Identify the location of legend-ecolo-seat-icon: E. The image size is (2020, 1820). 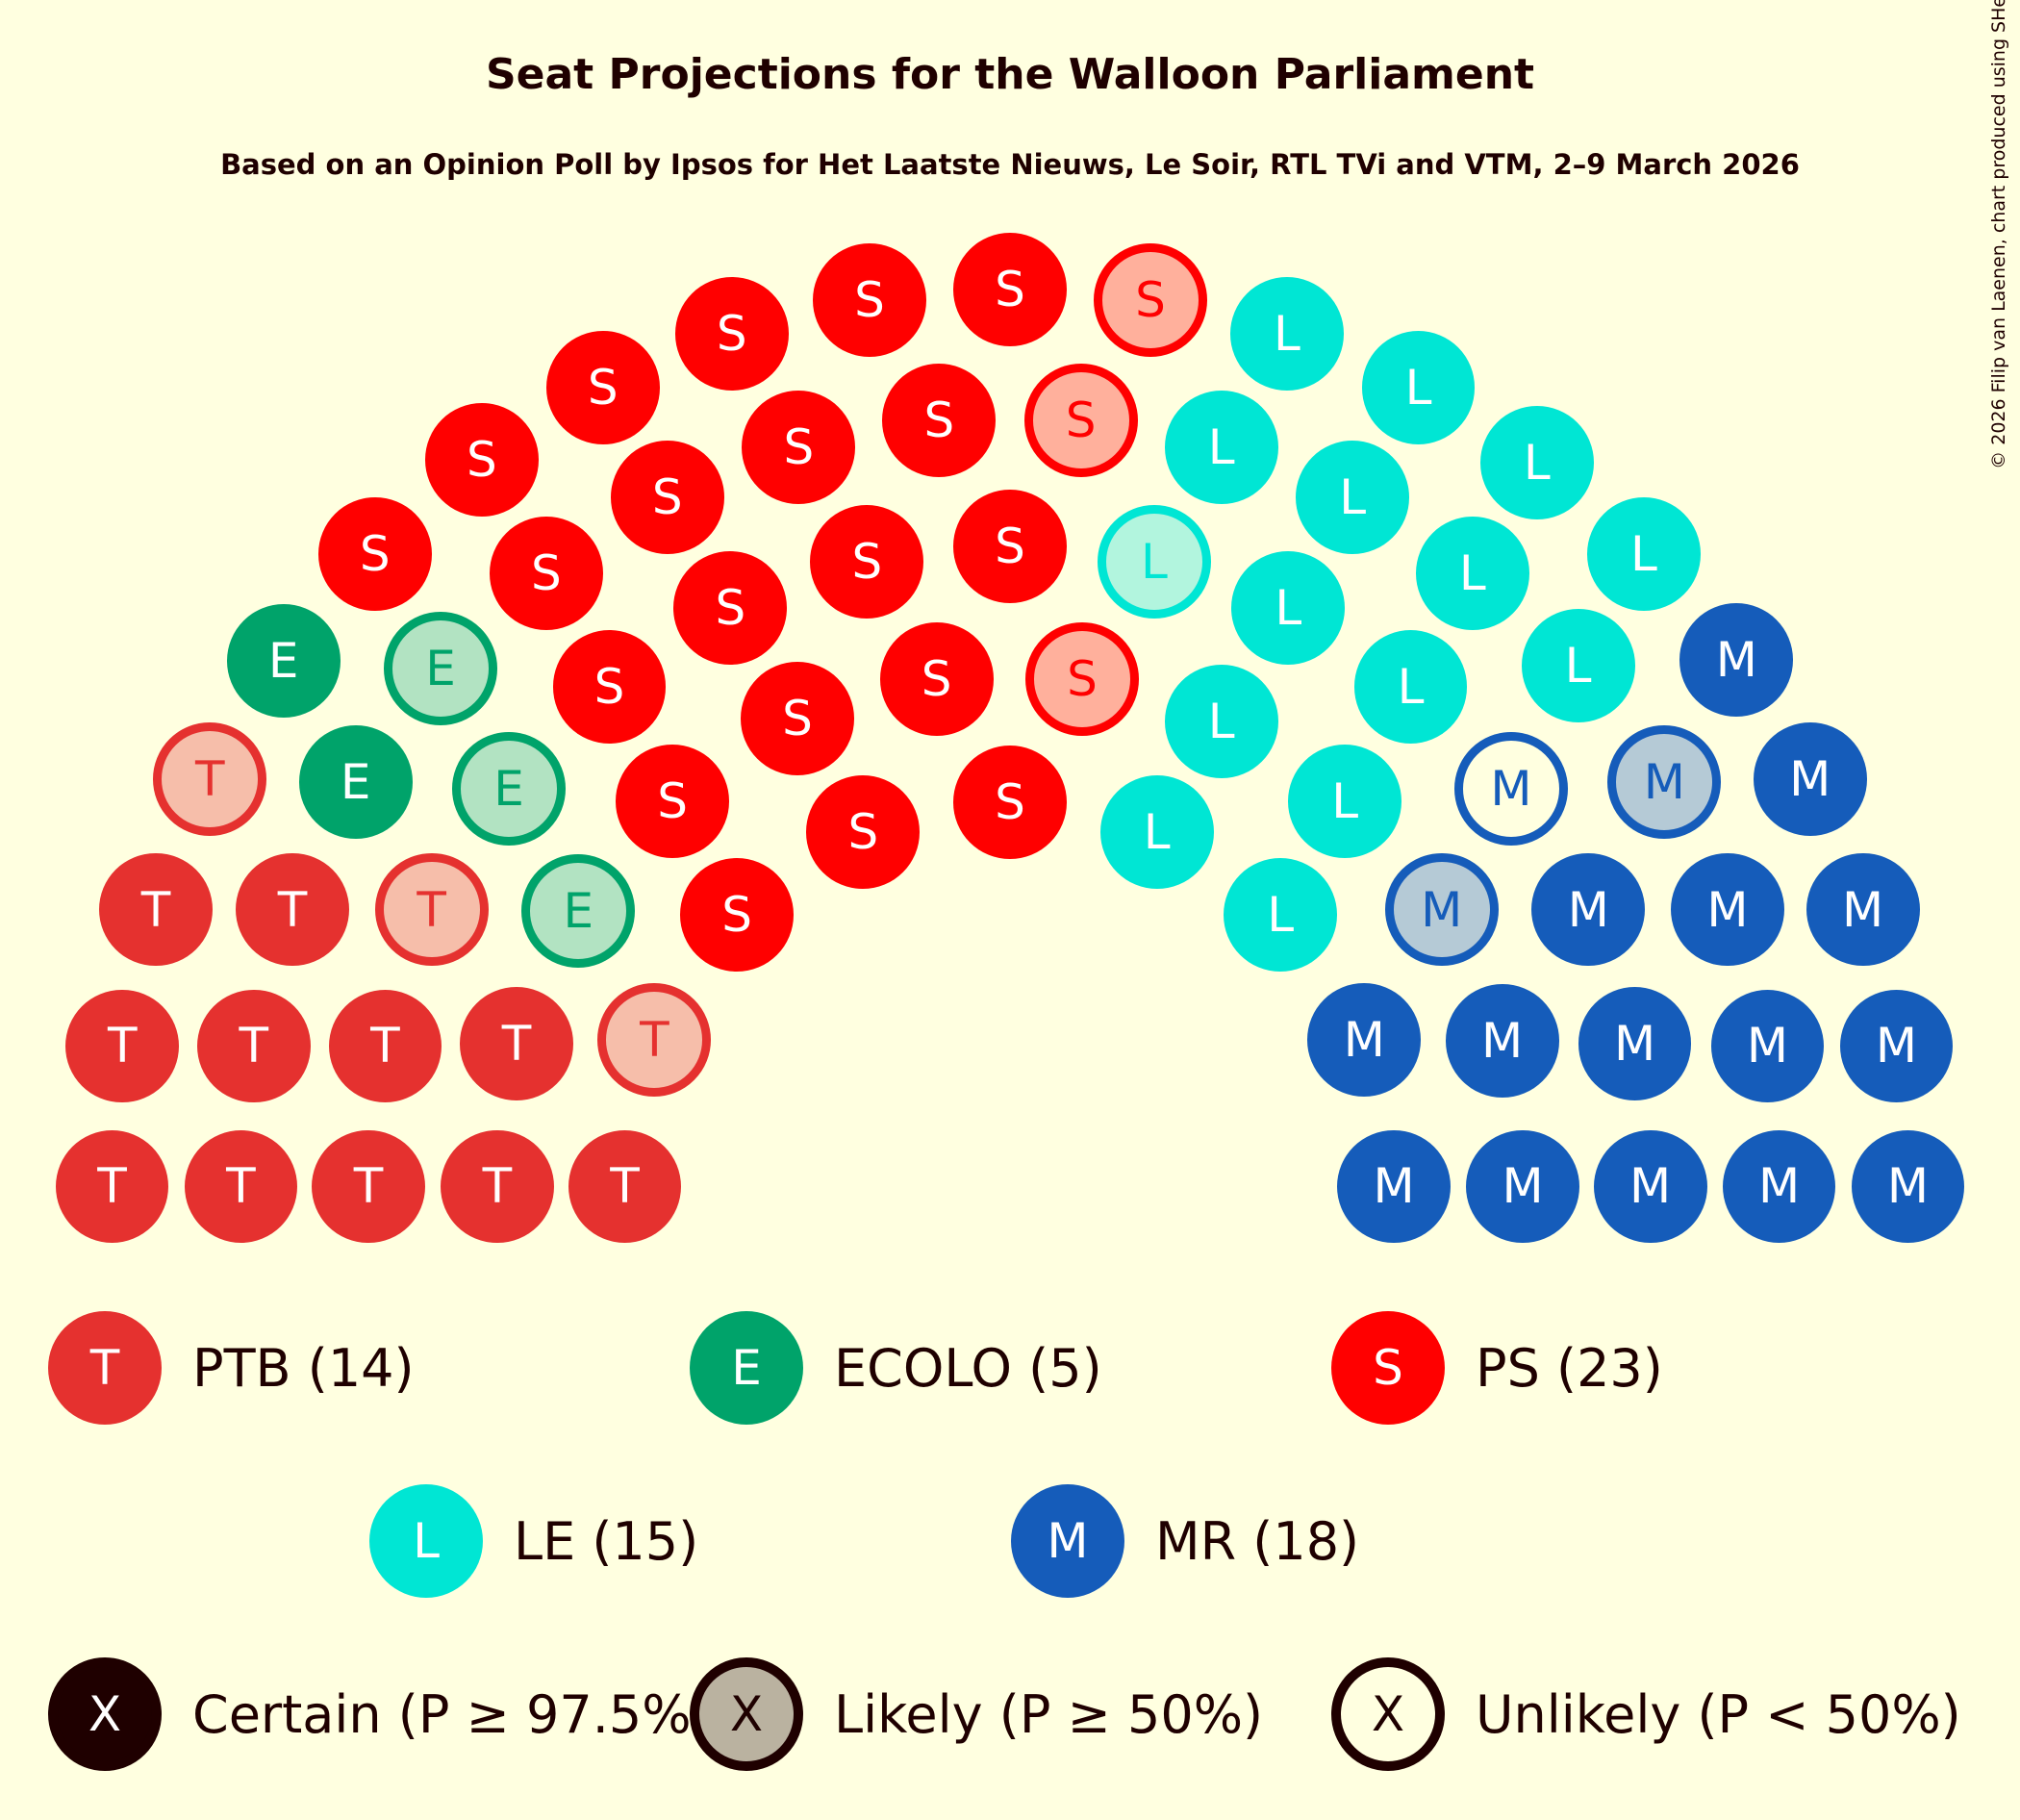
(747, 1368).